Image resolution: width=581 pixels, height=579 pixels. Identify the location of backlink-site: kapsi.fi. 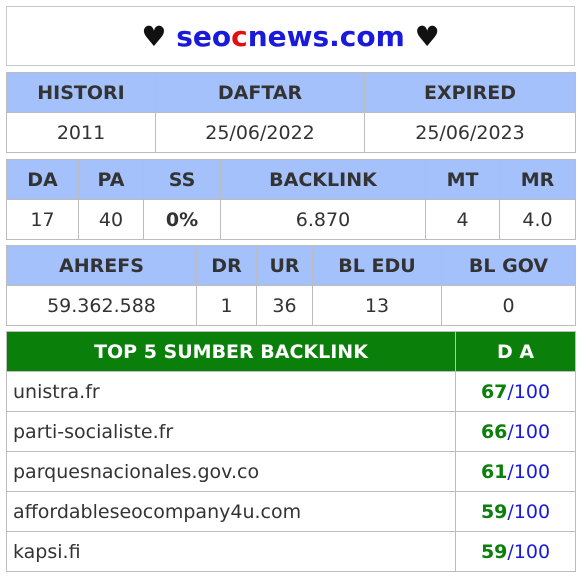
(231, 551).